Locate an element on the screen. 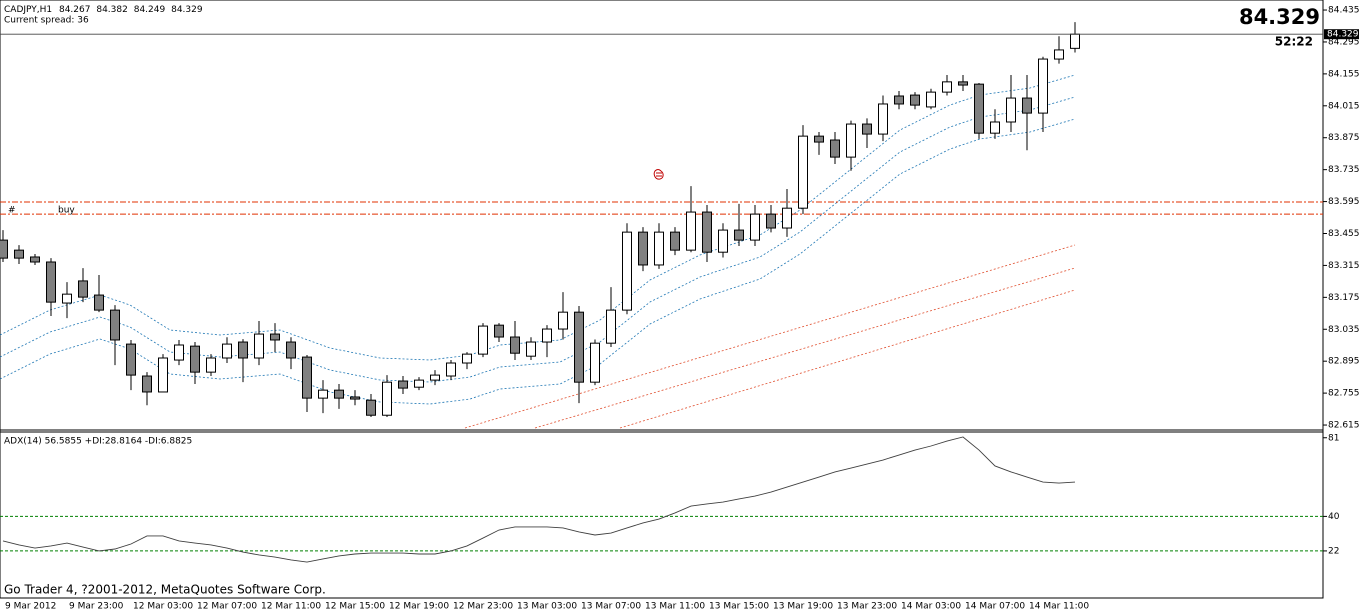  y-tick-label: 83.175 is located at coordinates (1344, 298).